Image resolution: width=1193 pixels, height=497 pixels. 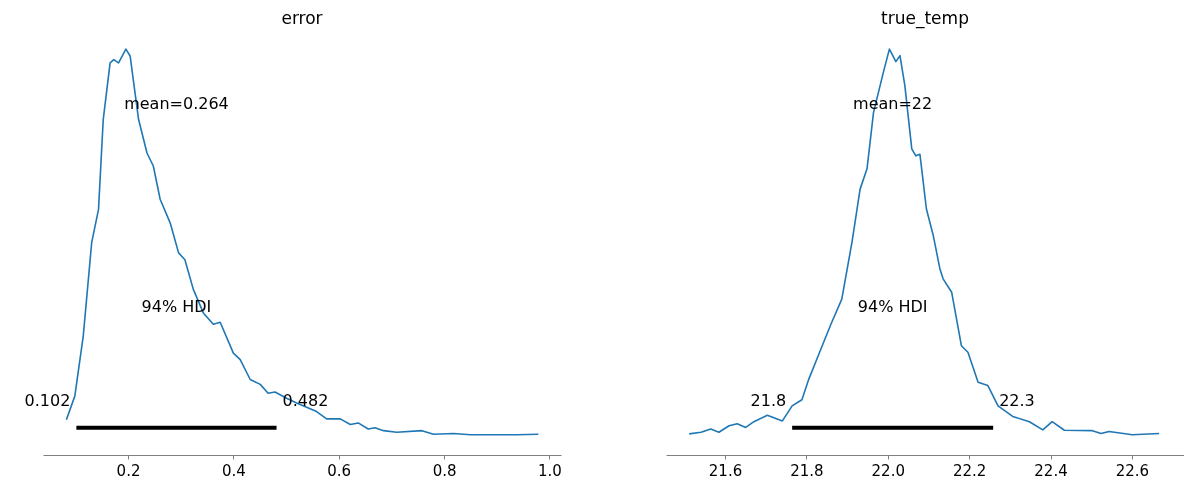 What do you see at coordinates (233, 470) in the screenshot?
I see `x-tick-label: 0.4` at bounding box center [233, 470].